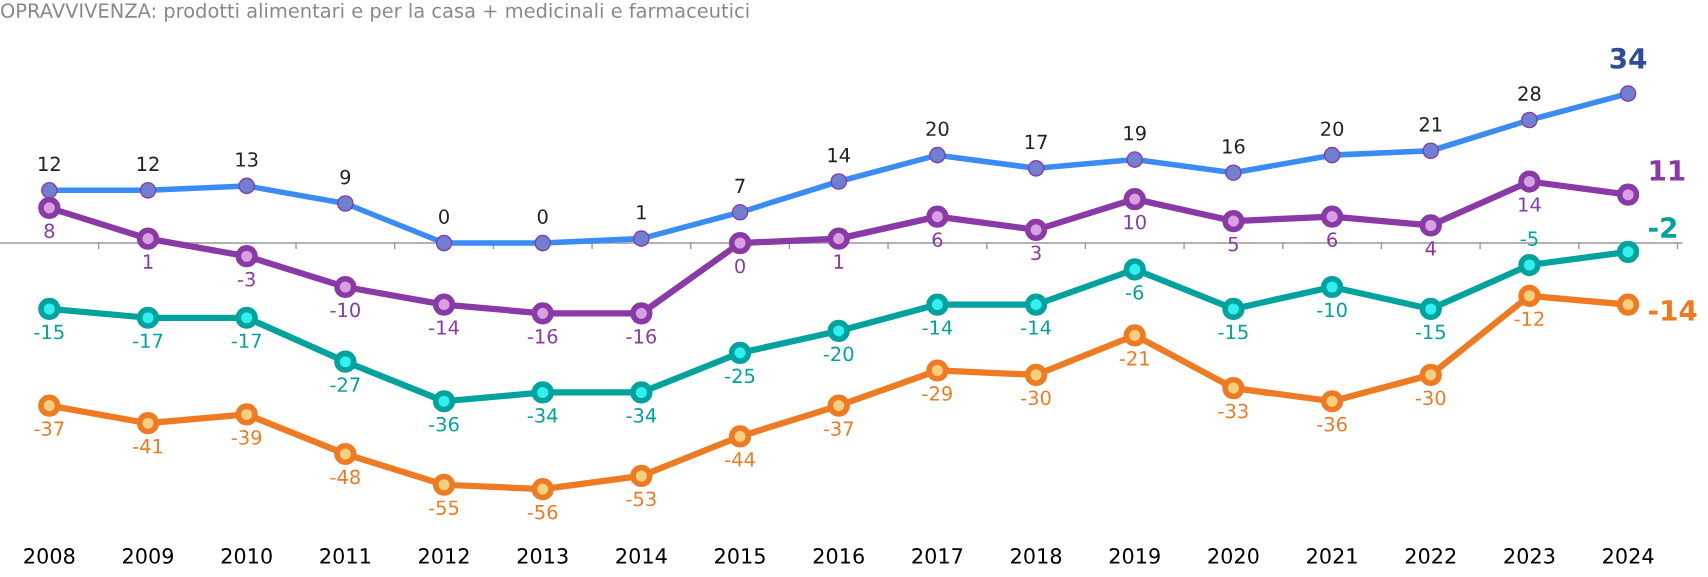 The image size is (1708, 577). Describe the element at coordinates (247, 159) in the screenshot. I see `data-label: 13` at that location.